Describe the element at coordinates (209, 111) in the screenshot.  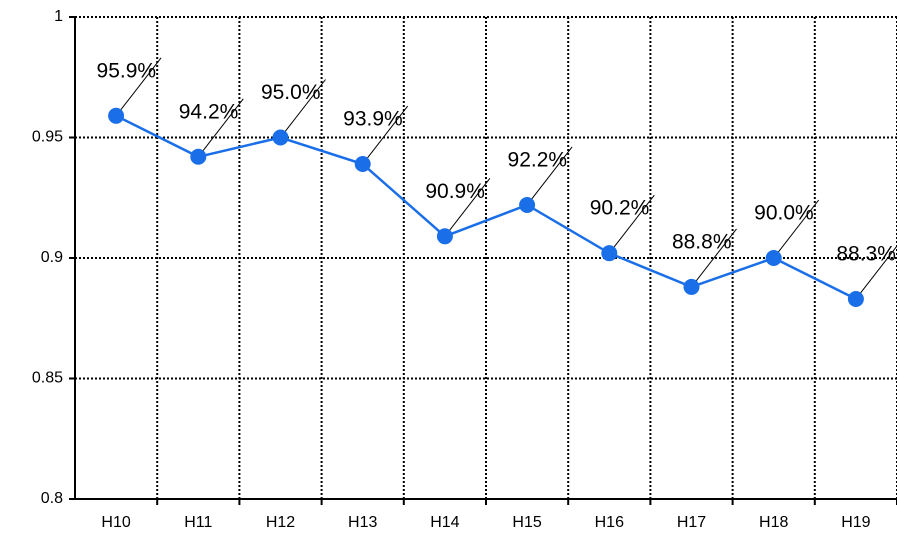
I see `data-label: 94.2%` at that location.